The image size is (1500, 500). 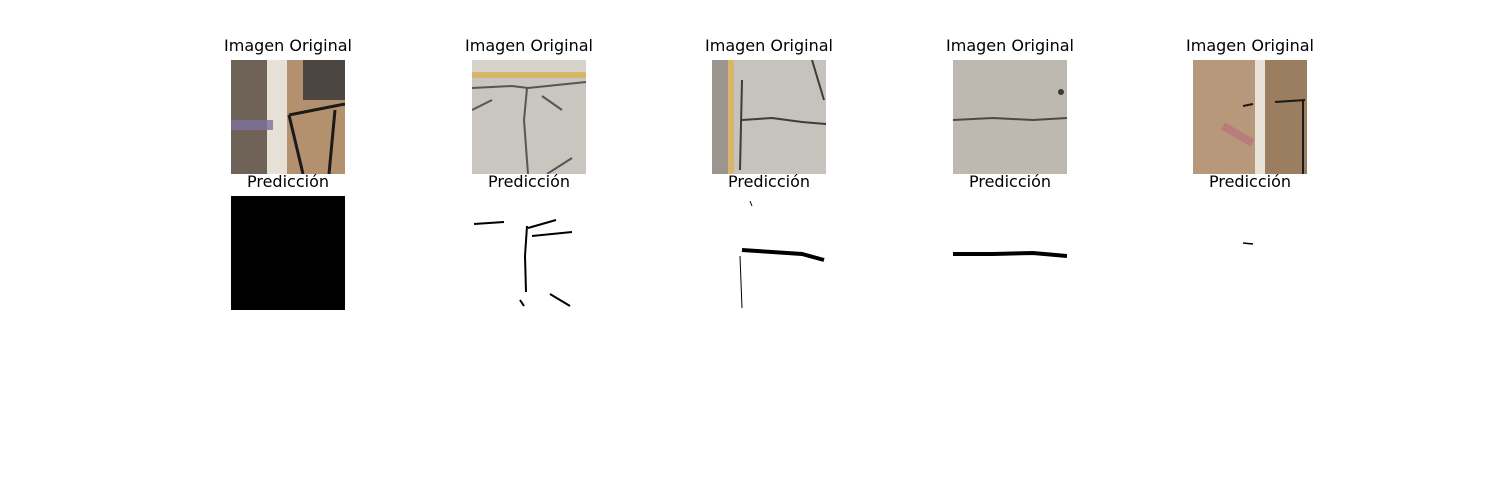 I want to click on original-title-1: Imagen Original, so click(x=288, y=45).